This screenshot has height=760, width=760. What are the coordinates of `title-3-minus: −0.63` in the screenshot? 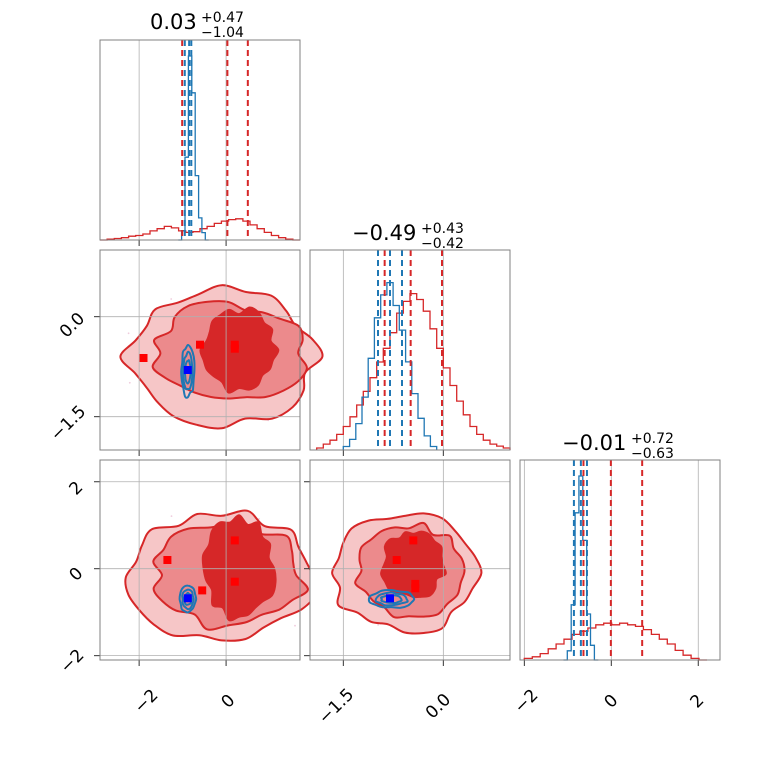 It's located at (652, 454).